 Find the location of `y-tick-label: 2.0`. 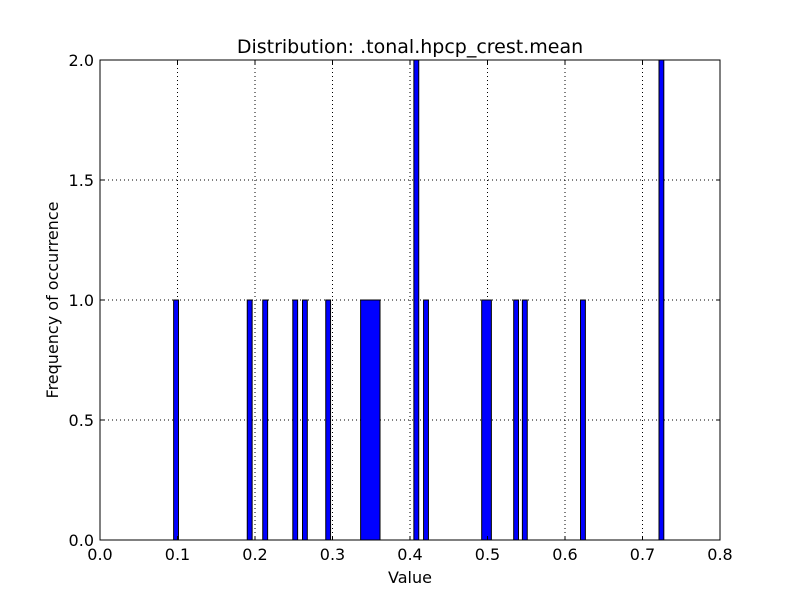

y-tick-label: 2.0 is located at coordinates (81, 60).